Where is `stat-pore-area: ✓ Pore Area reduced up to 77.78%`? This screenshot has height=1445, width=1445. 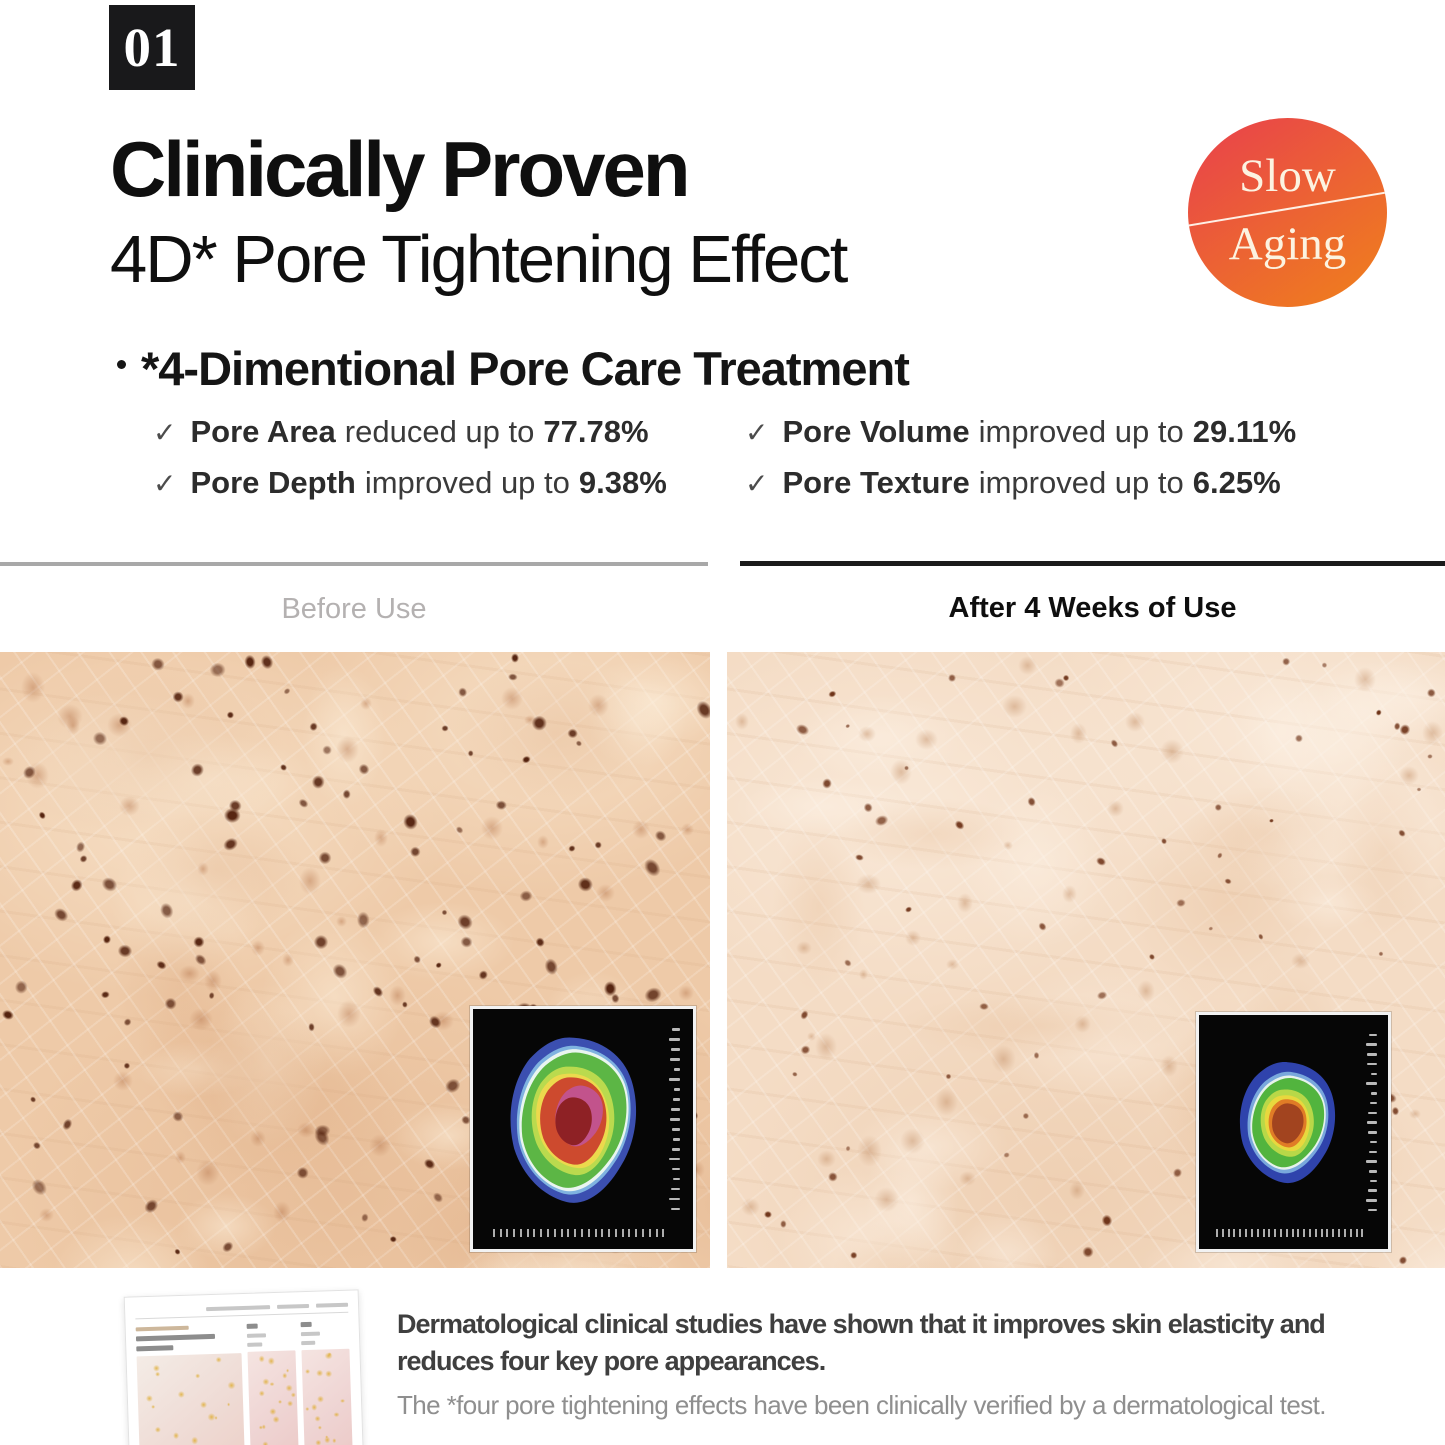
stat-pore-area: ✓ Pore Area reduced up to 77.78% is located at coordinates (449, 432).